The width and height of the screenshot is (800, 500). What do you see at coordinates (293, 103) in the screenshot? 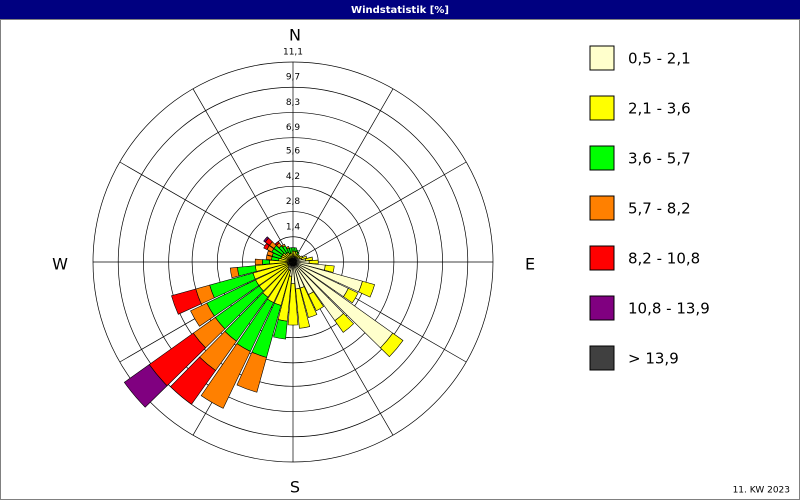
I see `ring-label: 8,3` at bounding box center [293, 103].